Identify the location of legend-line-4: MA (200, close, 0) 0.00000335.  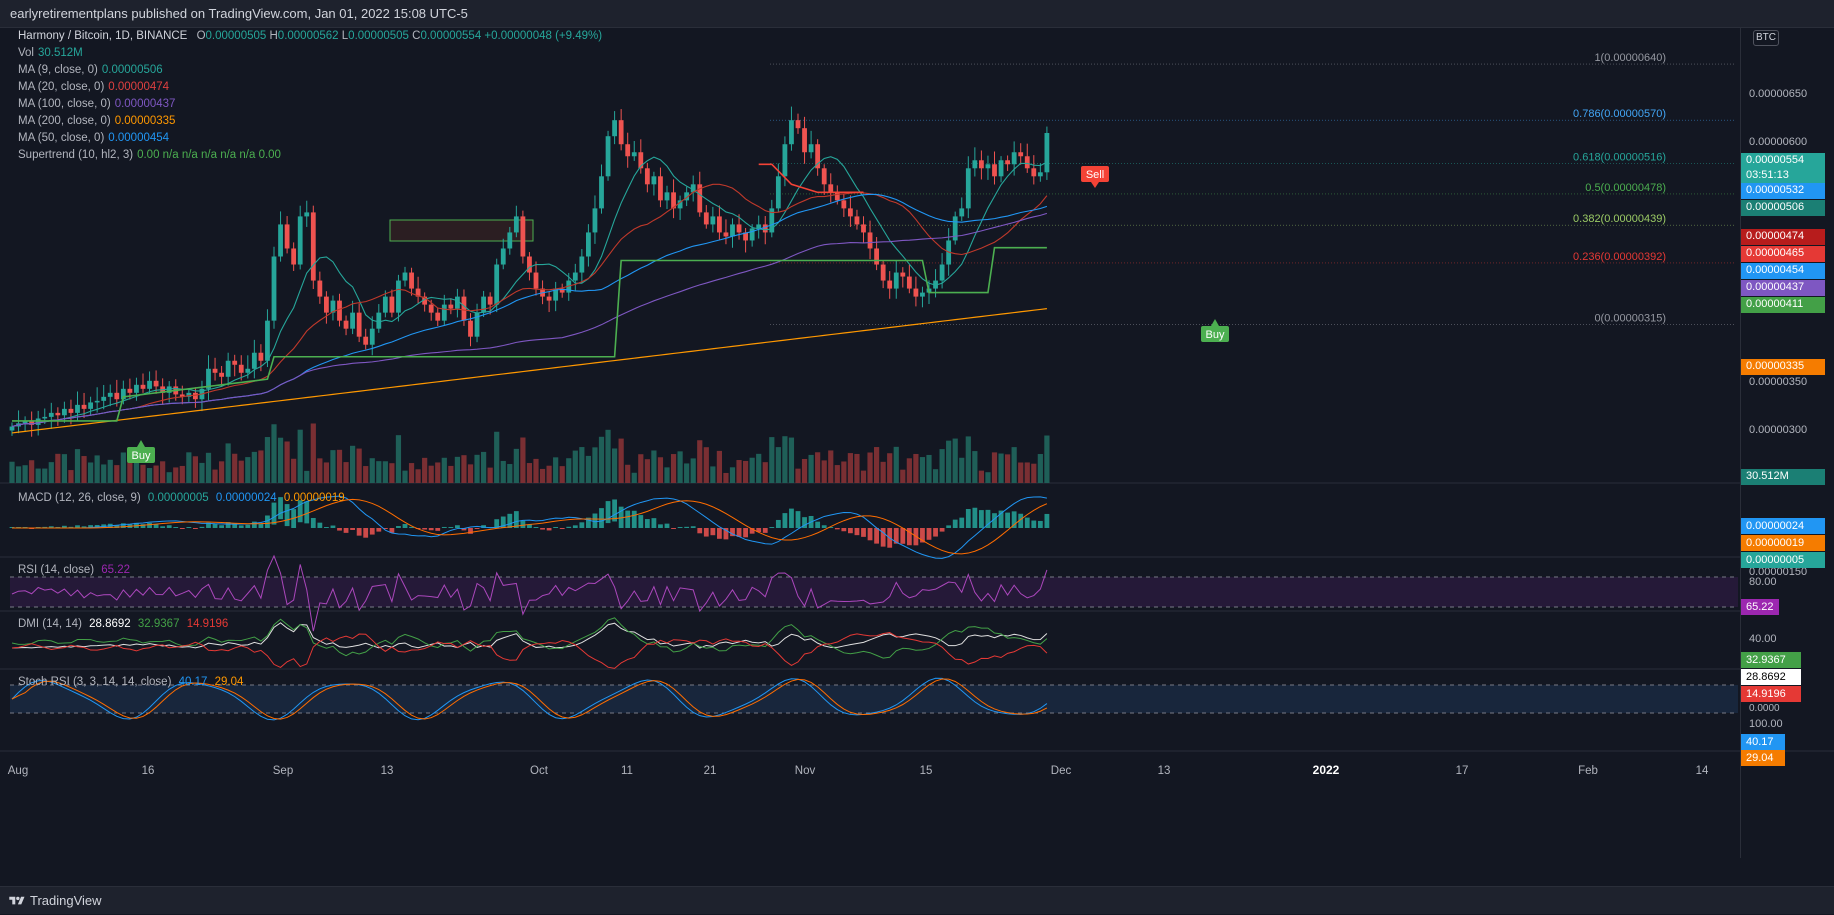
(310, 121).